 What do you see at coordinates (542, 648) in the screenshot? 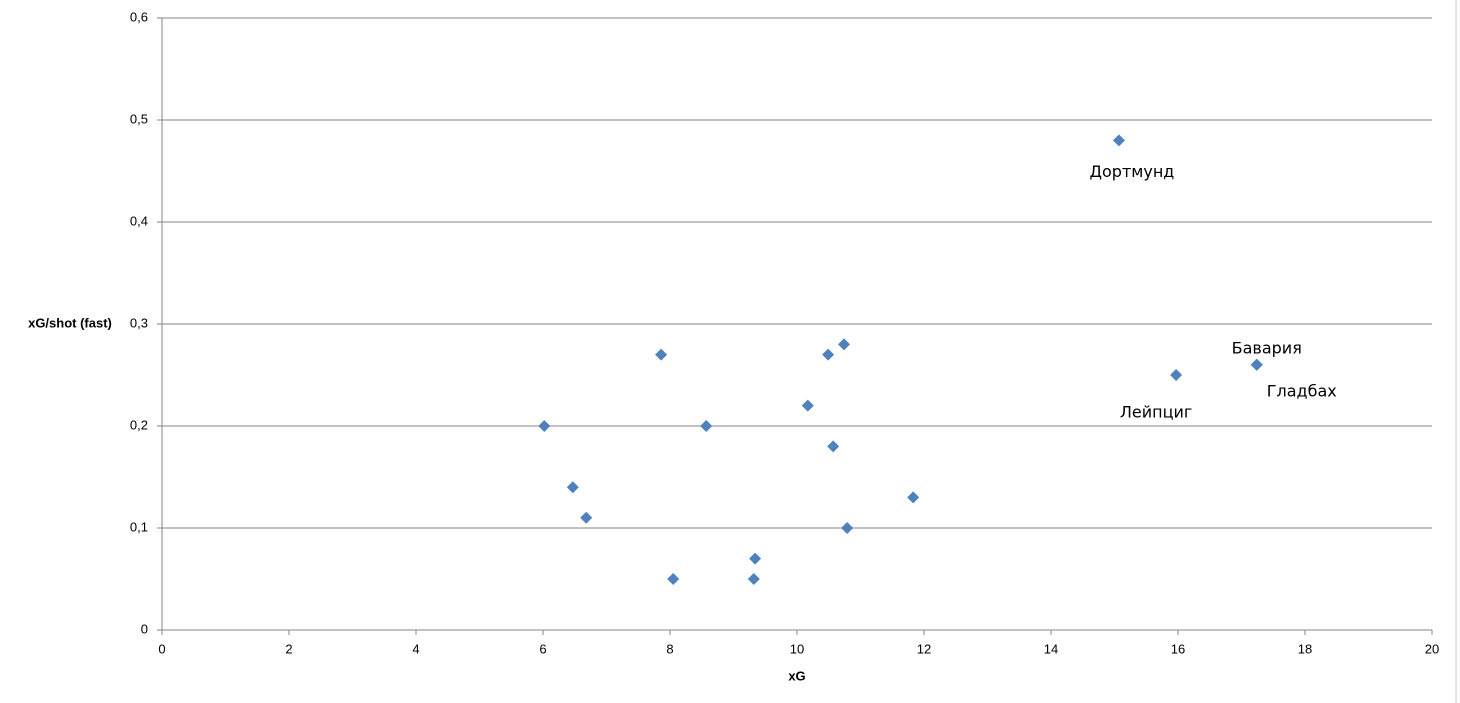
I see `x-tick-label: 6` at bounding box center [542, 648].